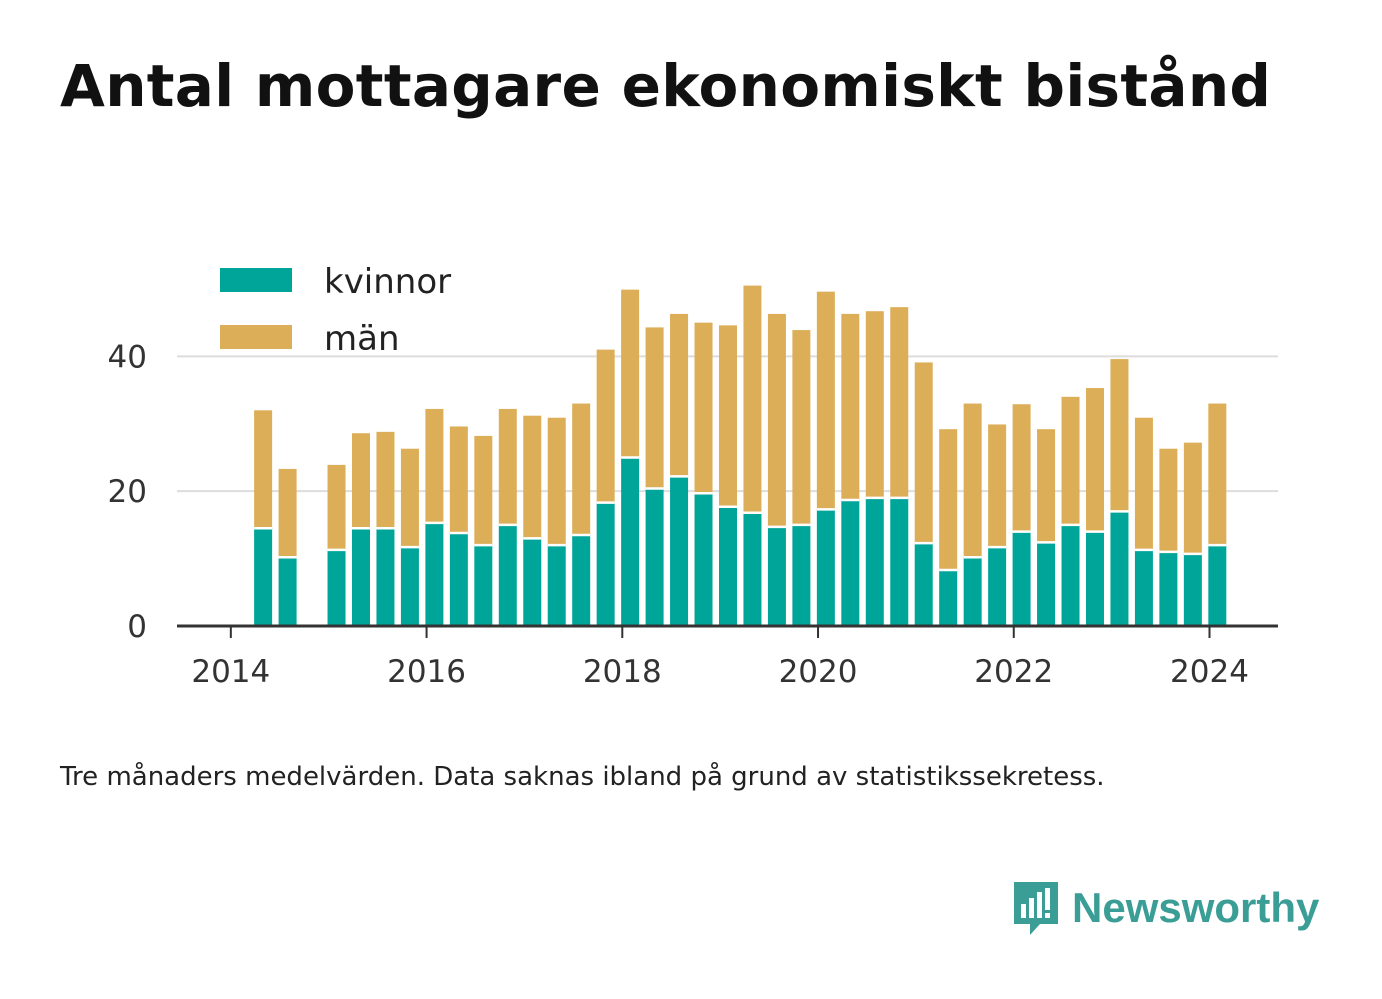  What do you see at coordinates (387, 282) in the screenshot?
I see `legend-label-kvinnor: kvinnor` at bounding box center [387, 282].